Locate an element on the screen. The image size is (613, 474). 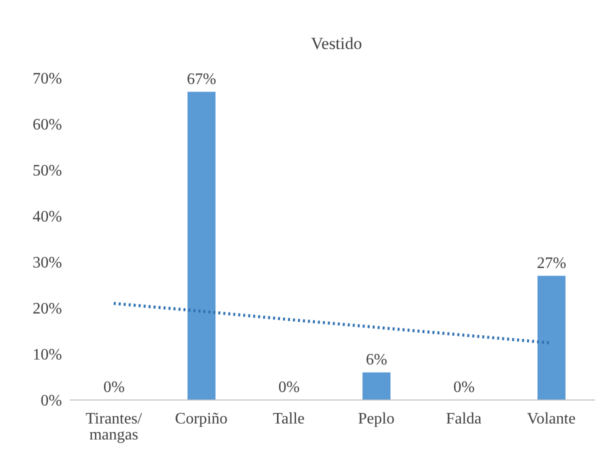
y-tick-label: 60% is located at coordinates (47, 125).